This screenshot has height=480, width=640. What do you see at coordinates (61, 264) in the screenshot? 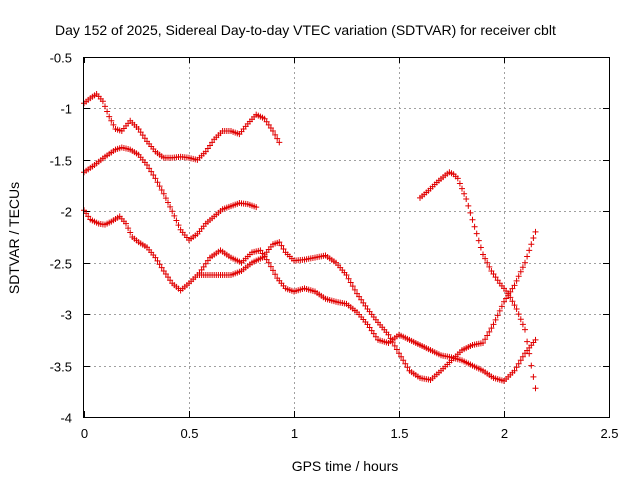
I see `y-tick-label: -2.5` at bounding box center [61, 264].